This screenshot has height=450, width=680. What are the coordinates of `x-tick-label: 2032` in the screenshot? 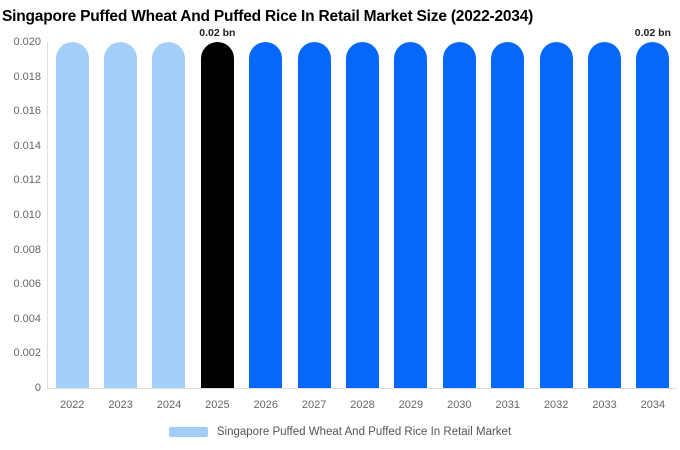 It's located at (556, 405).